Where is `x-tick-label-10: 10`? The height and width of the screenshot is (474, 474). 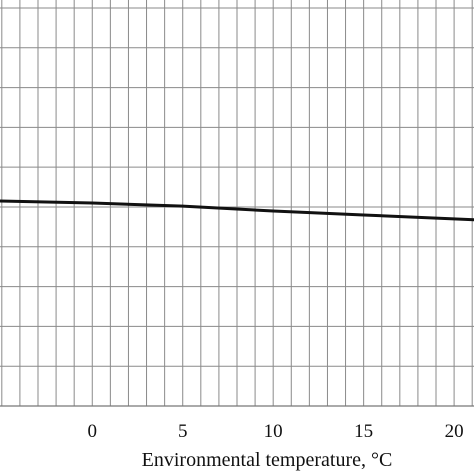 x-tick-label-10: 10 is located at coordinates (273, 431).